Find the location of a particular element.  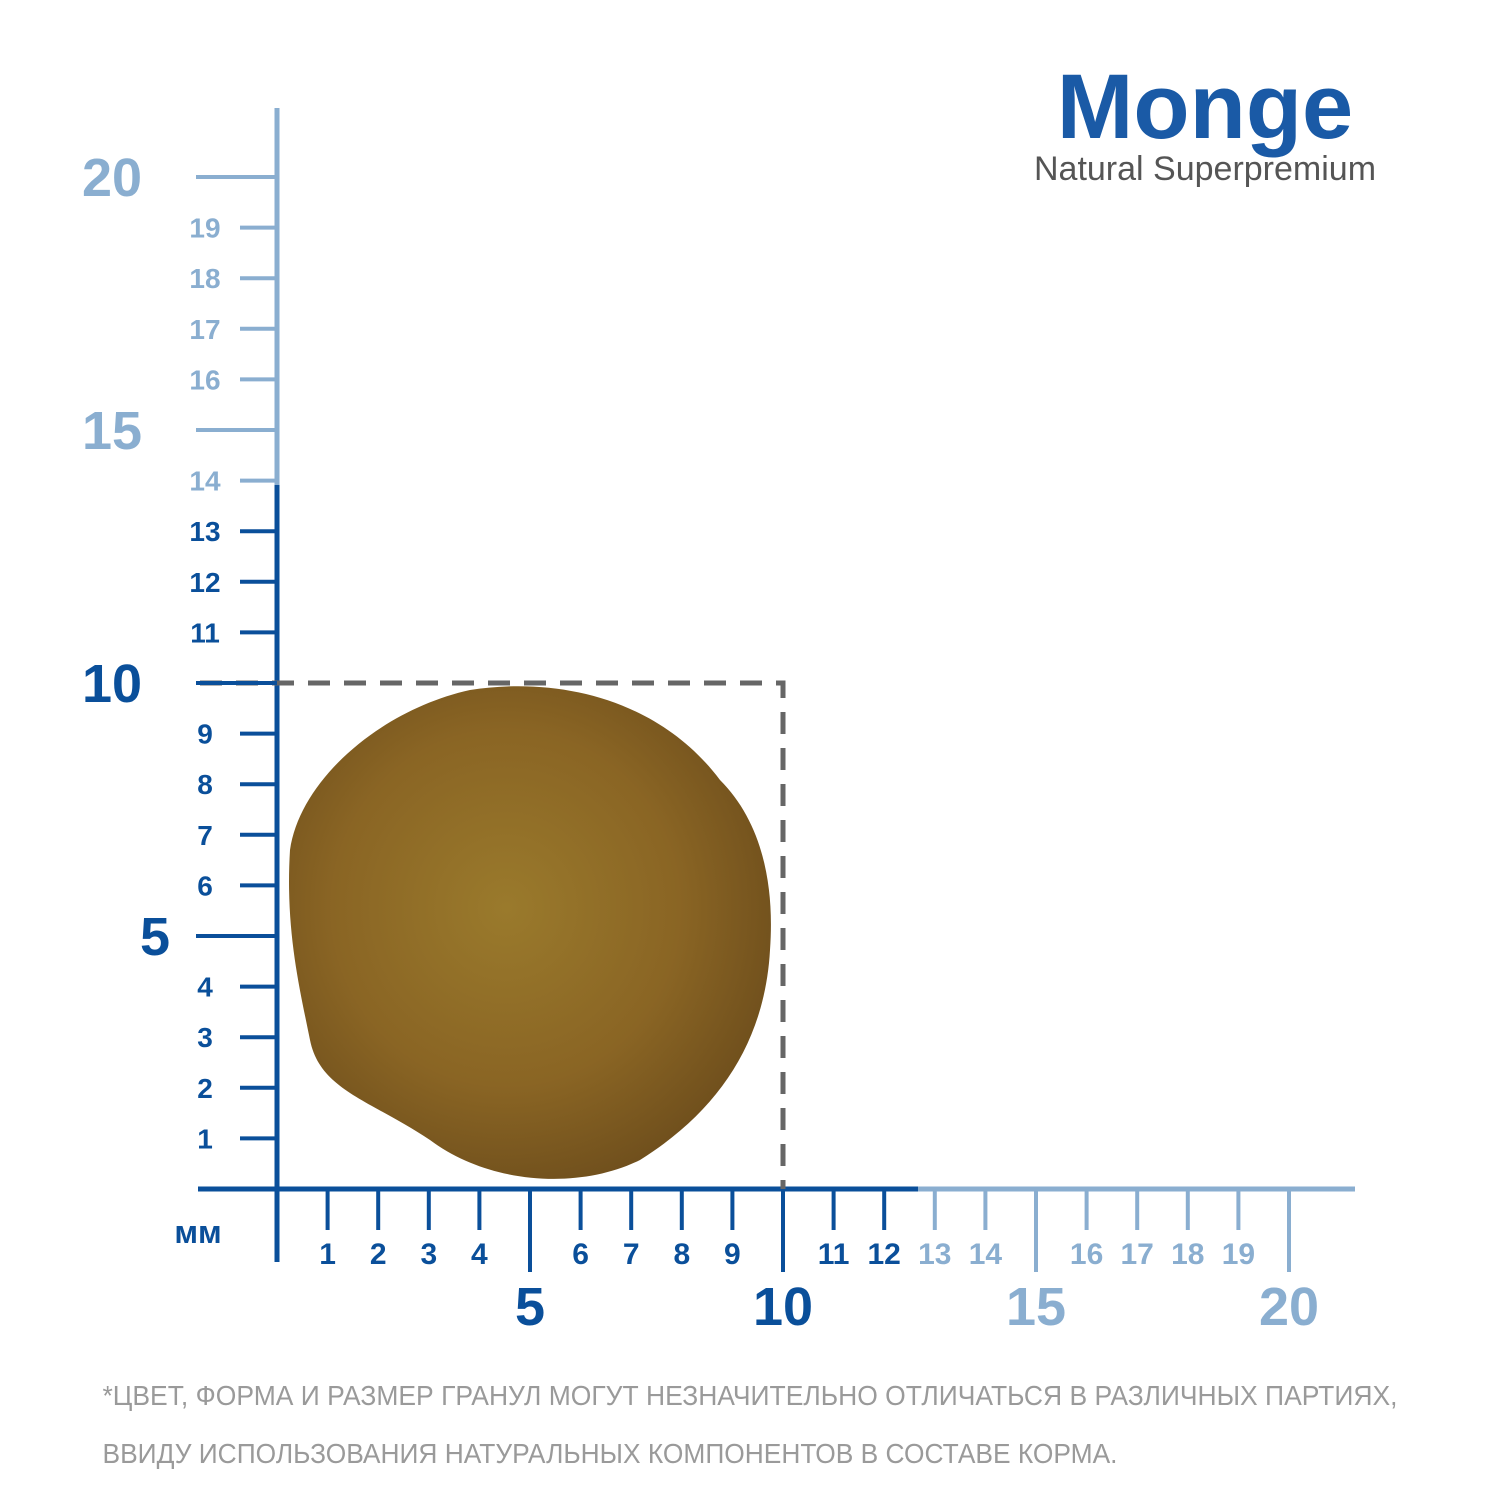

x-tick-label: 12 is located at coordinates (884, 1254).